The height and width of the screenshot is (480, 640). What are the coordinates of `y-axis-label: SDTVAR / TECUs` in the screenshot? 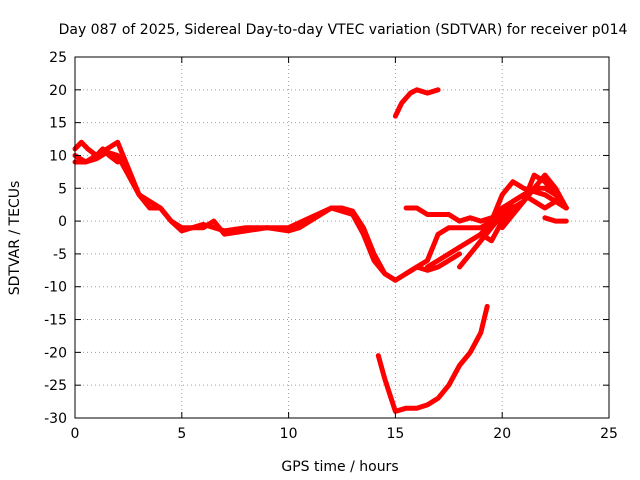 It's located at (15, 238).